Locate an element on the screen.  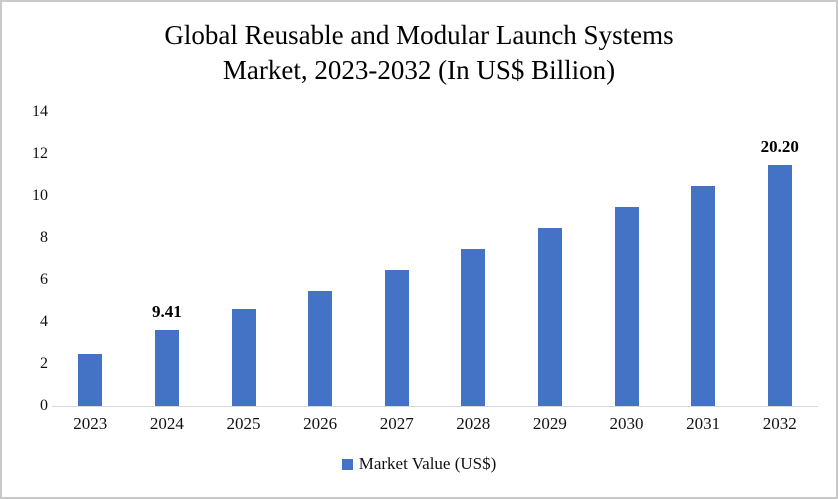
legend: Market Value (US$) is located at coordinates (419, 464).